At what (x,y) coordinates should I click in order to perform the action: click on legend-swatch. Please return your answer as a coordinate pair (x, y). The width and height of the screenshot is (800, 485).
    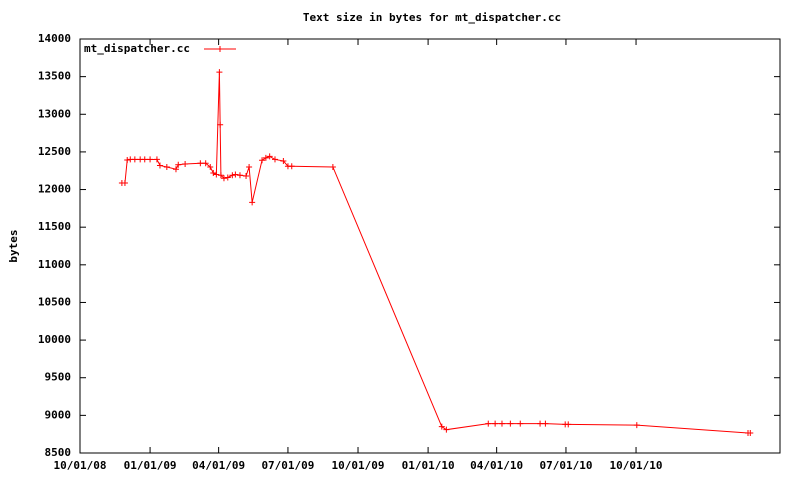
    Looking at the image, I should click on (220, 49).